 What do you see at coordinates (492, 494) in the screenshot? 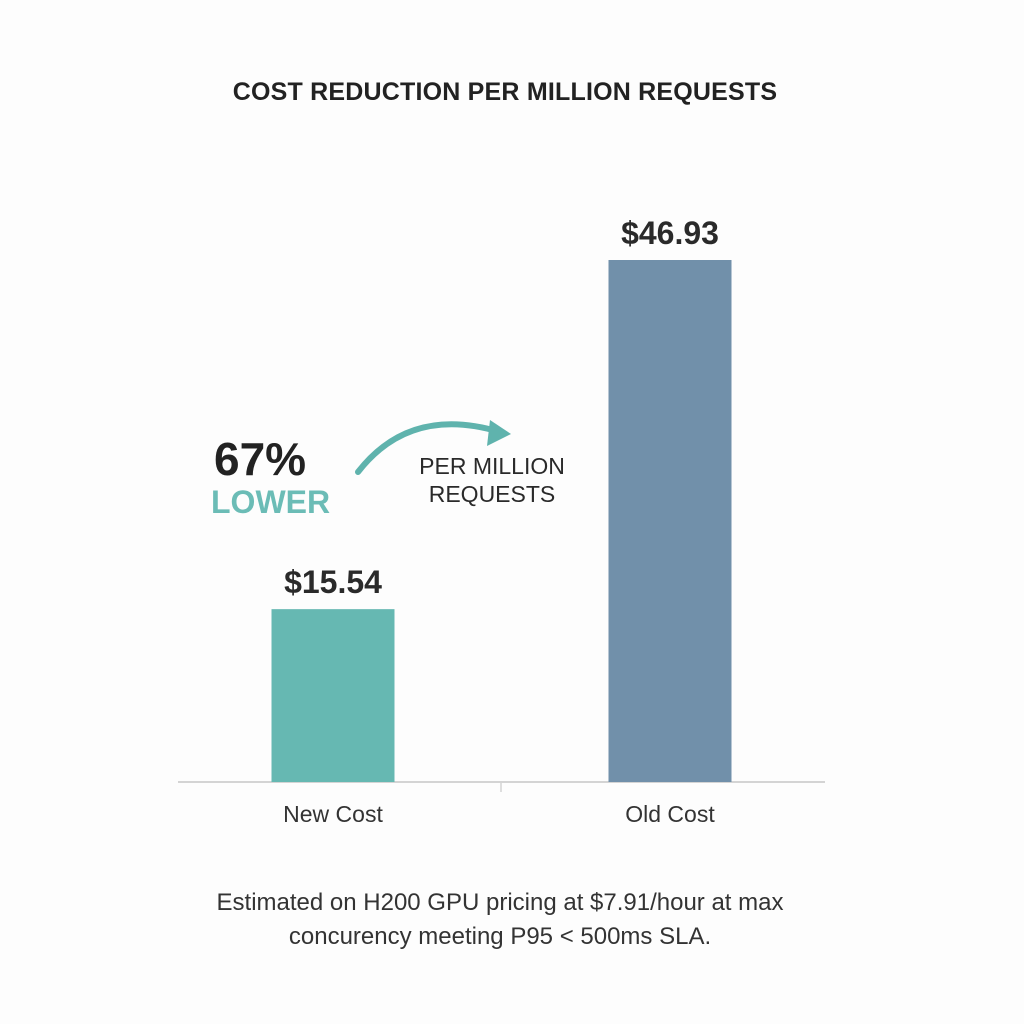
I see `note-line-2: REQUESTS` at bounding box center [492, 494].